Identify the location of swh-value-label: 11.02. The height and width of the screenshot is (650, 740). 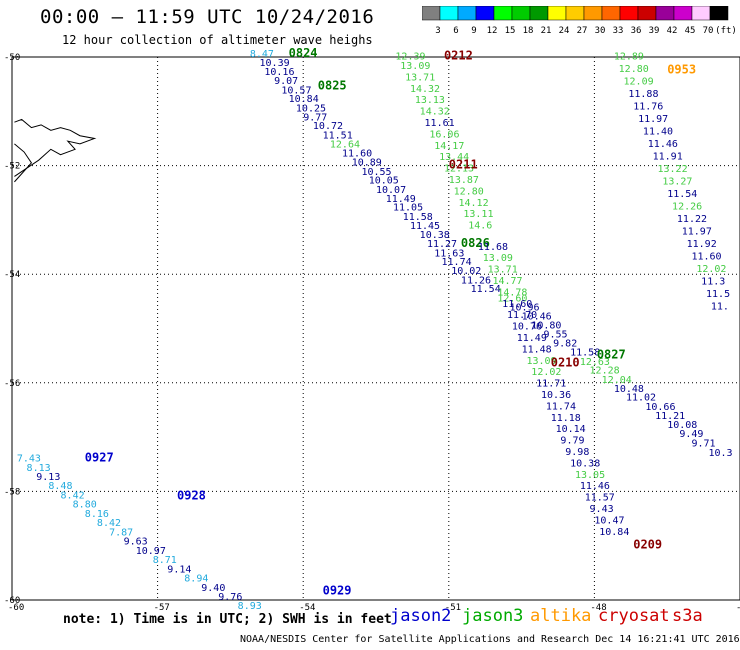
(641, 398).